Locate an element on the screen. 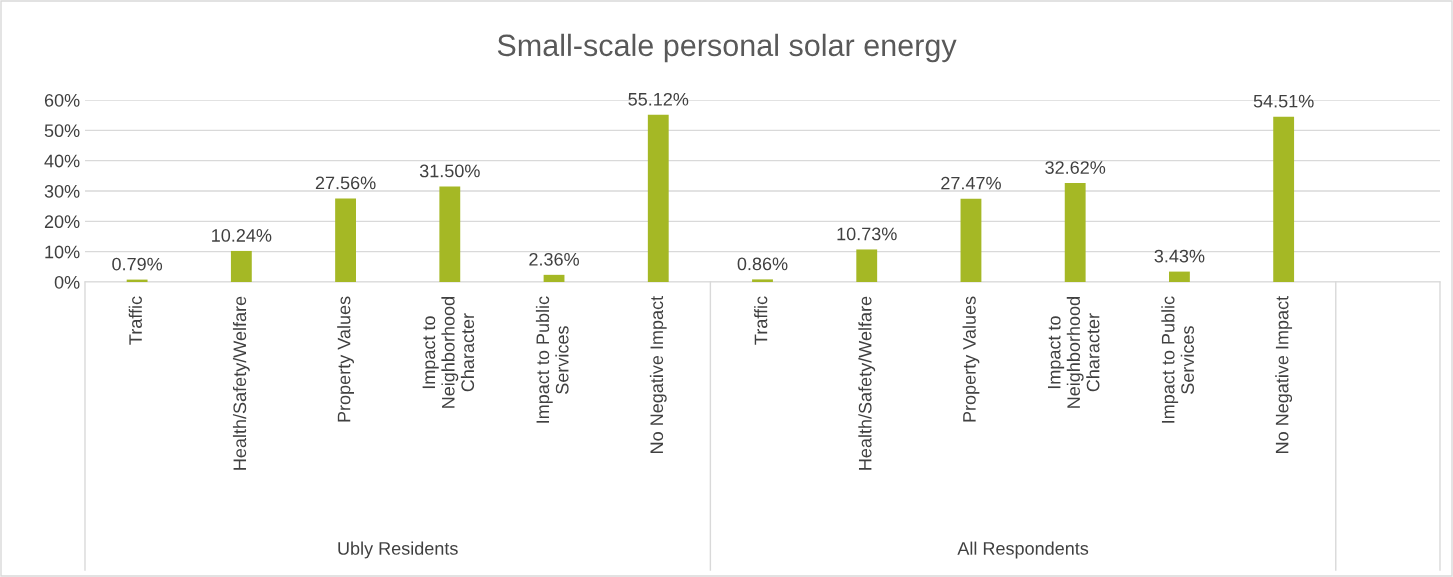  data-label: 27.47% is located at coordinates (971, 183).